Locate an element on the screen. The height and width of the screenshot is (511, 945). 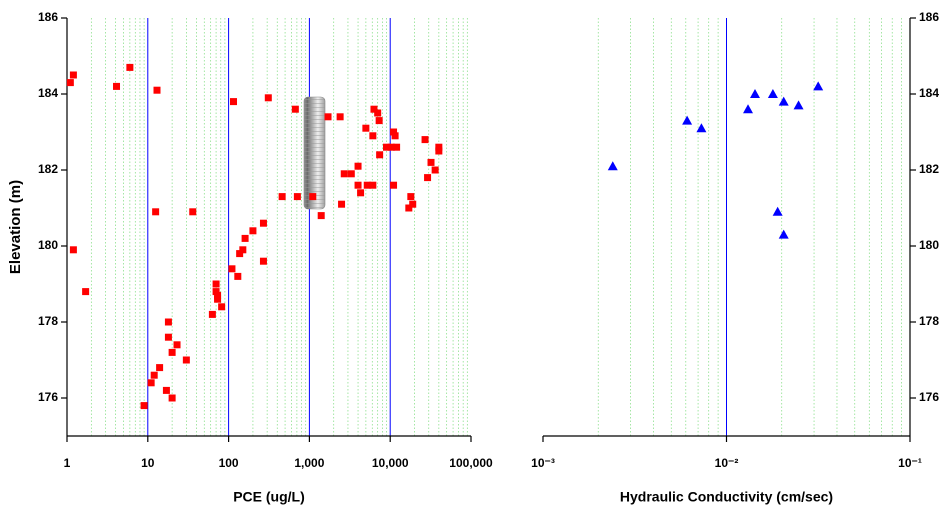
x-tick-label: 10 is located at coordinates (148, 463).